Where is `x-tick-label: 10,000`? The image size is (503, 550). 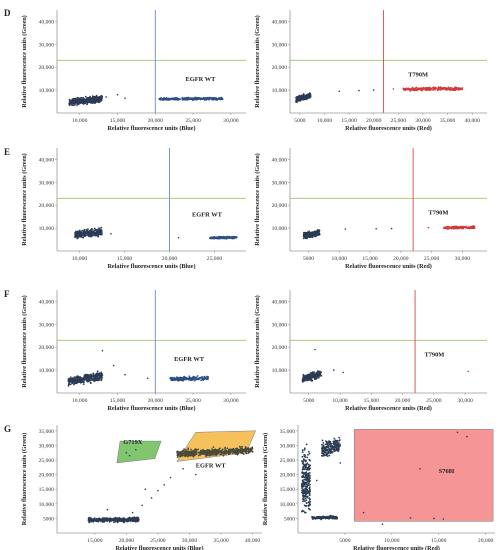 x-tick-label: 10,000 is located at coordinates (325, 121).